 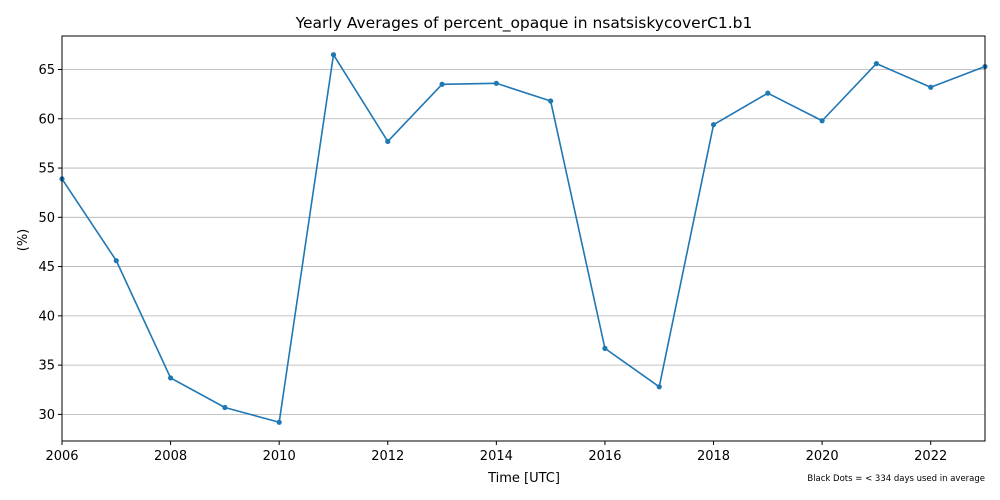 What do you see at coordinates (46, 316) in the screenshot?
I see `y-tick-label: 40` at bounding box center [46, 316].